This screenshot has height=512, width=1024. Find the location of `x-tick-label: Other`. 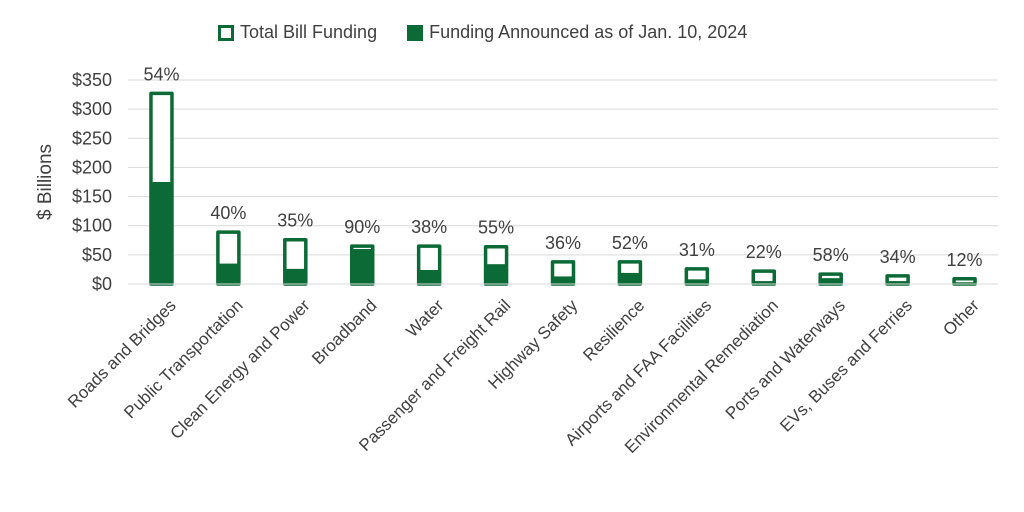

x-tick-label: Other is located at coordinates (961, 318).